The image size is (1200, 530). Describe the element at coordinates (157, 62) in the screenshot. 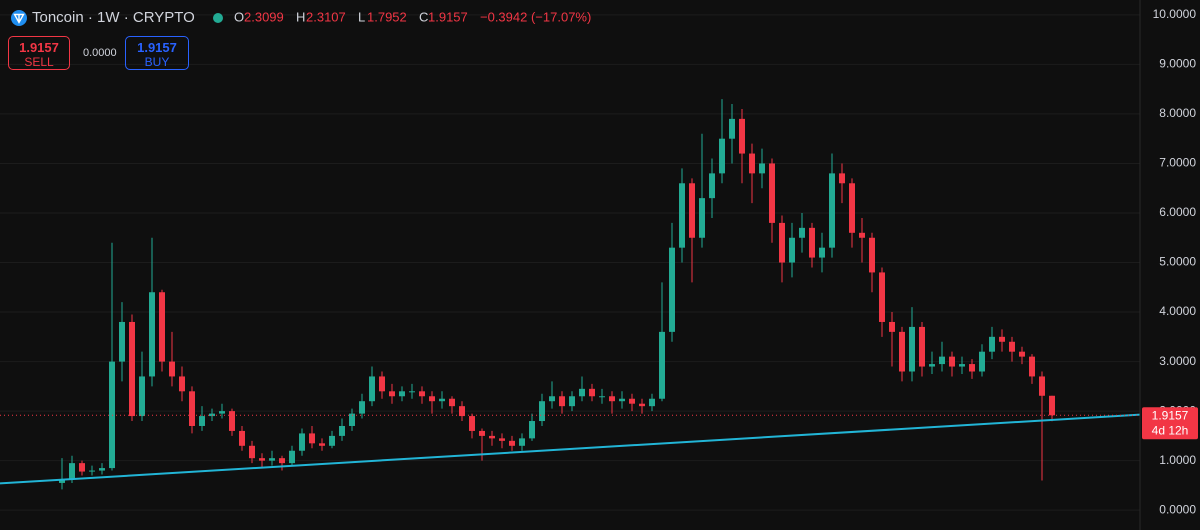

I see `buy-label: BUY` at that location.